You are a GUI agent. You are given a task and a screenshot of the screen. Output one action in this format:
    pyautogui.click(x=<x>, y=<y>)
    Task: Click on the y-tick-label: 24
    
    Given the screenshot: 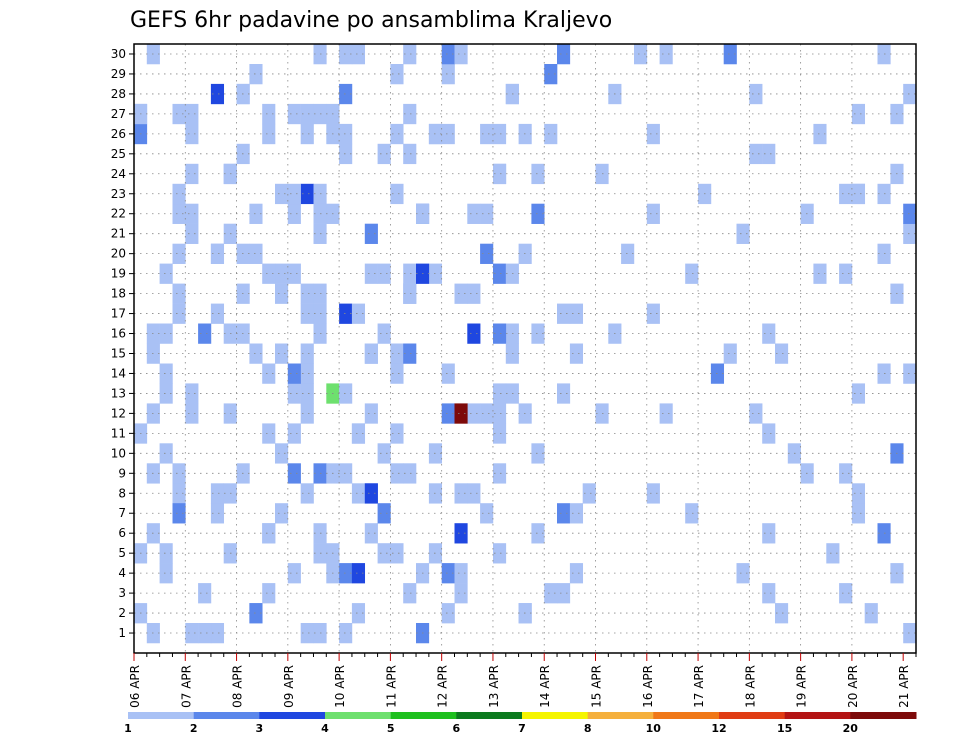 What is the action you would take?
    pyautogui.click(x=118, y=174)
    